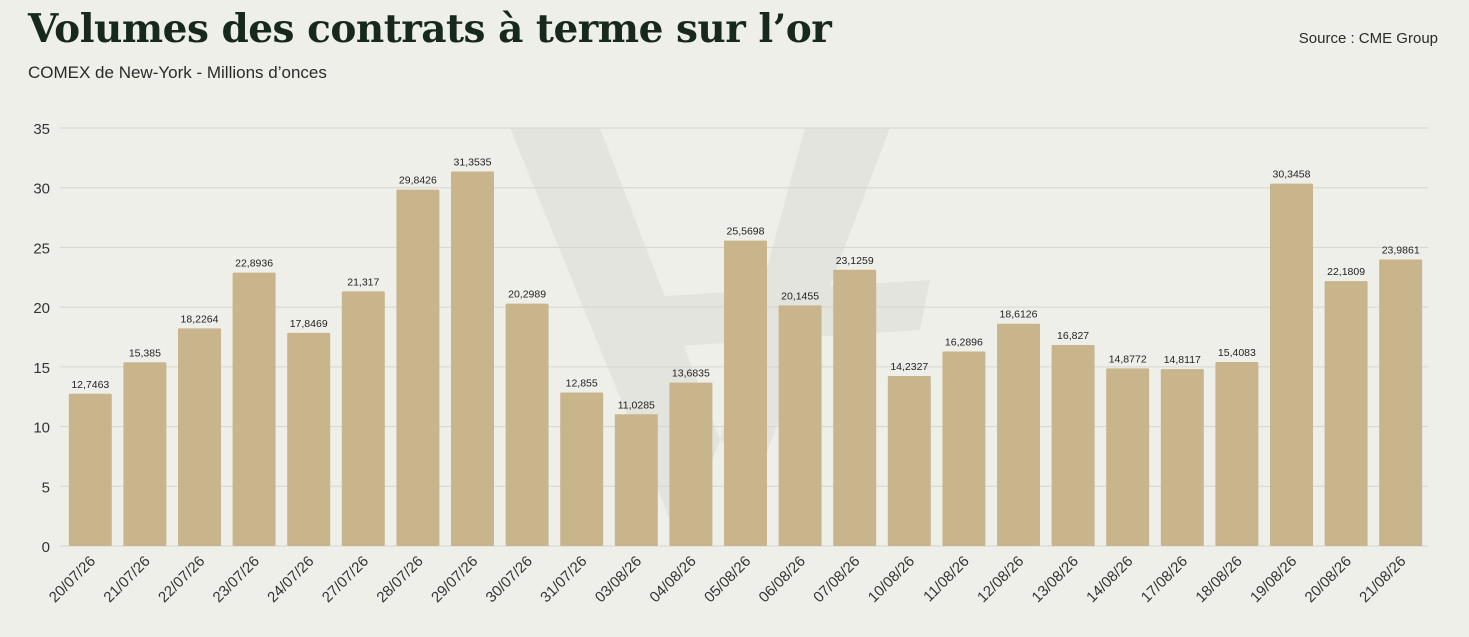 The width and height of the screenshot is (1469, 637). Describe the element at coordinates (1218, 579) in the screenshot. I see `x-tick-label: 18/08/26` at that location.